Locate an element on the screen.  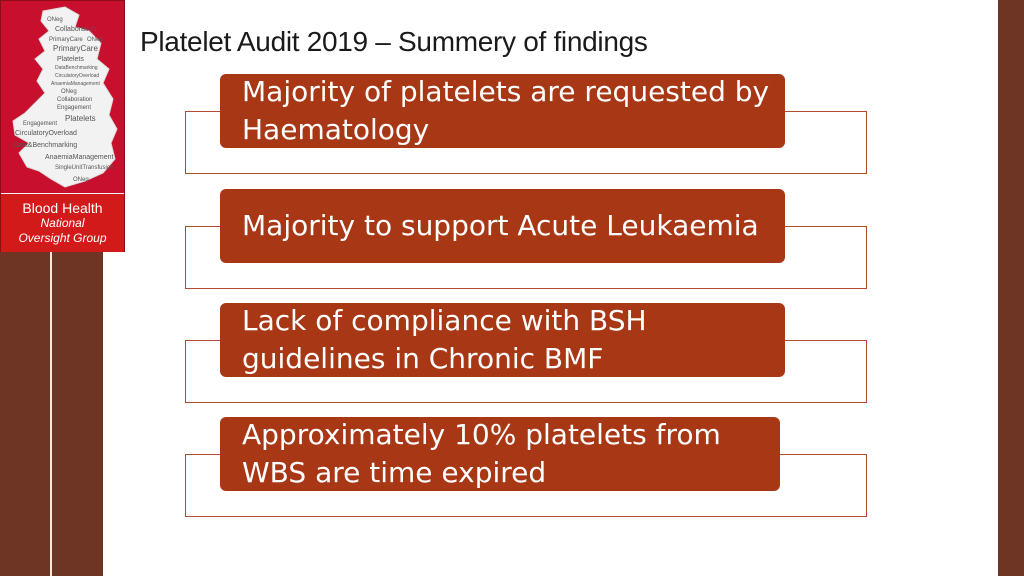
left-decor-gap is located at coordinates (51, 288).